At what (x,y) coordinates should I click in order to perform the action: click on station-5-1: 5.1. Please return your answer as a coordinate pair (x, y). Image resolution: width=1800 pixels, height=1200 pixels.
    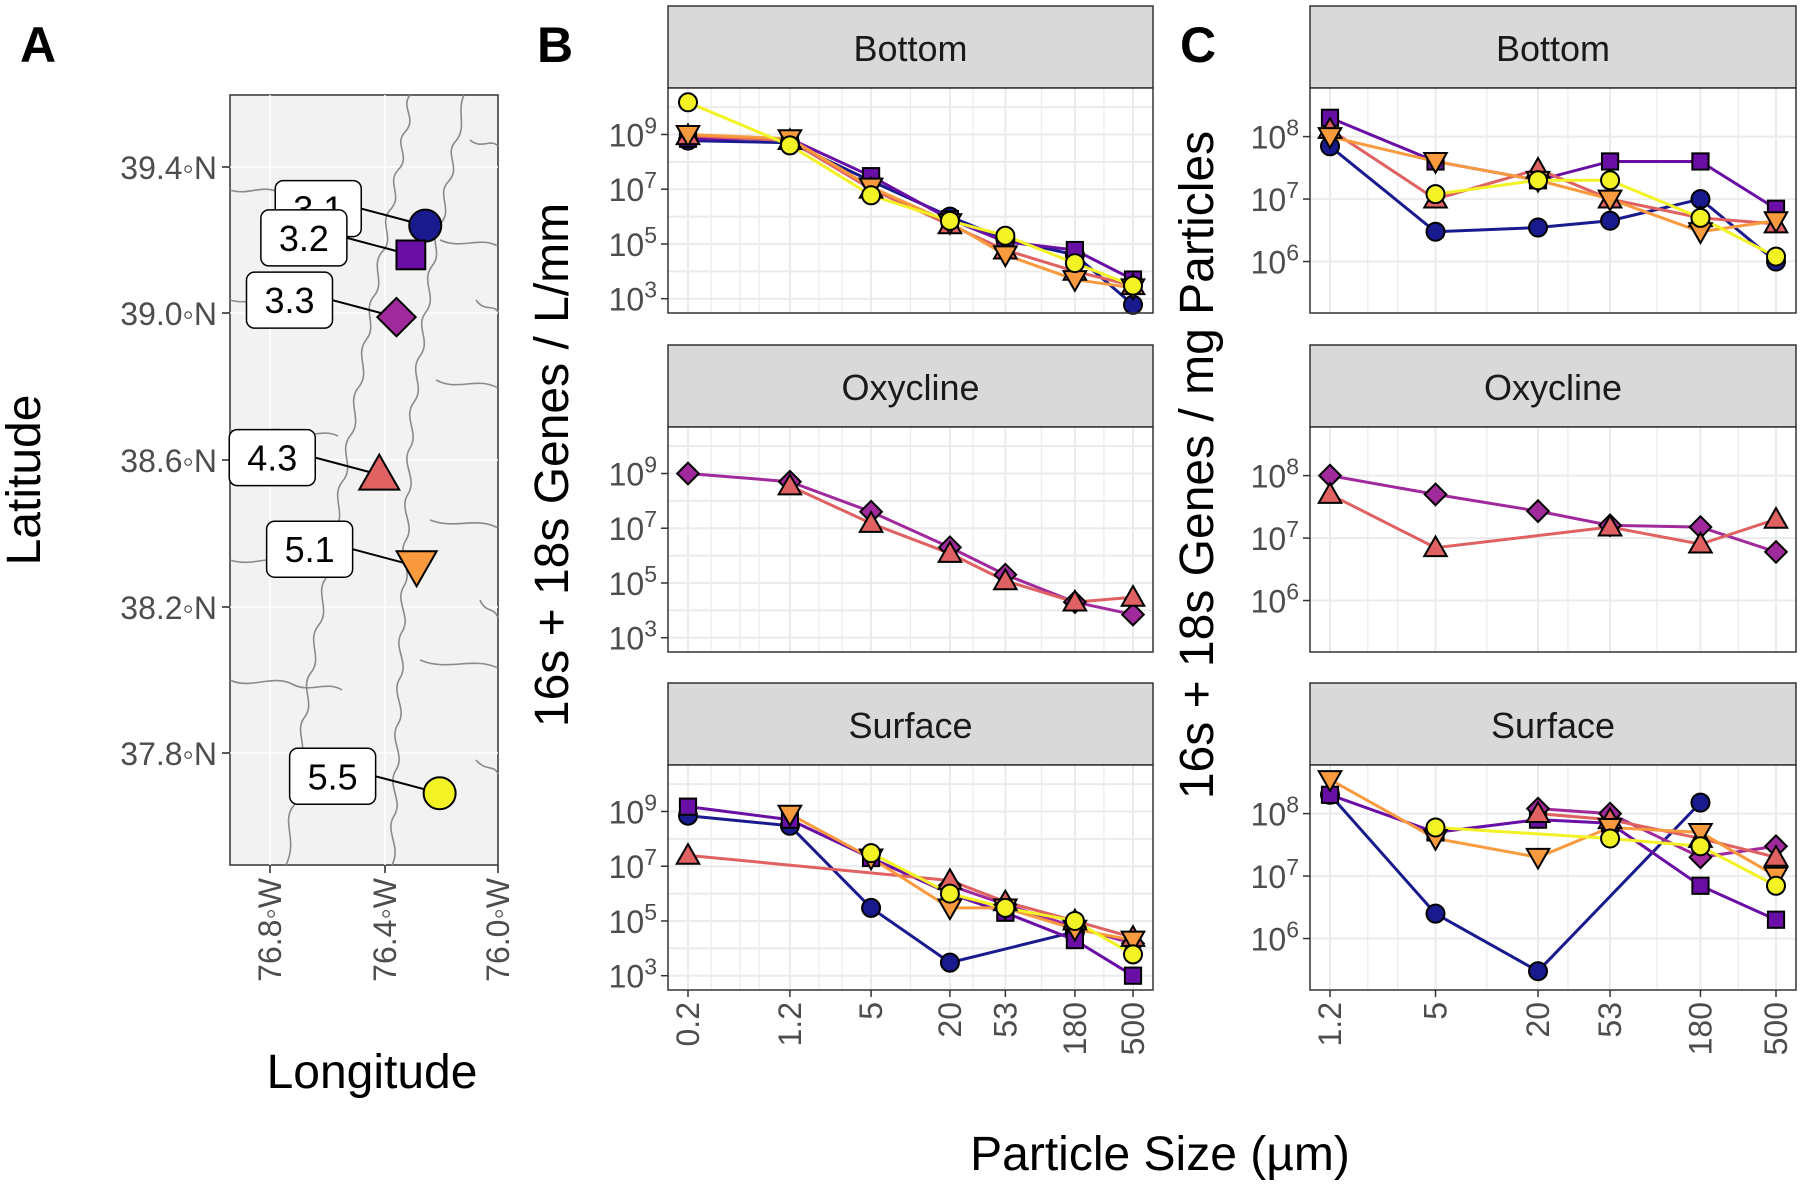
    Looking at the image, I should click on (352, 554).